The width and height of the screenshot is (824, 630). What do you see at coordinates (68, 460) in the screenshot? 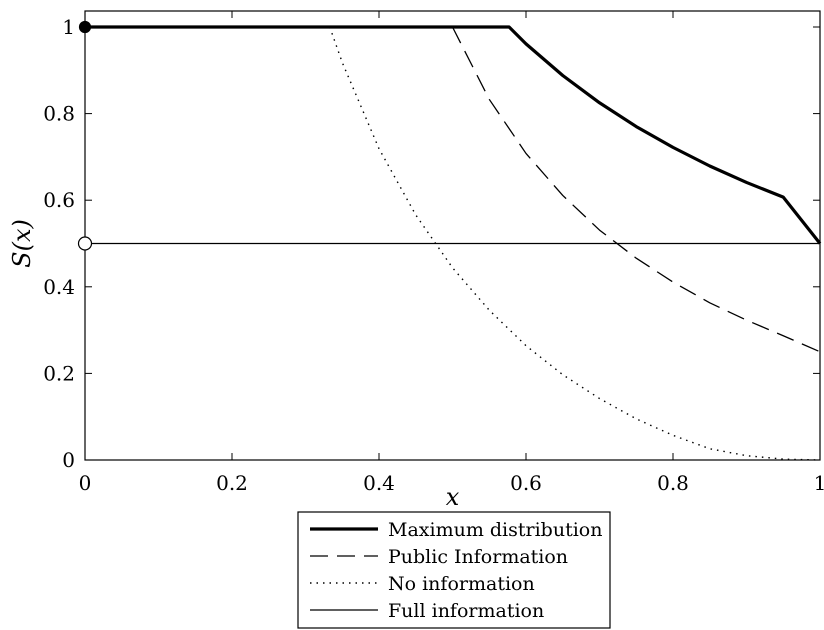
I see `y-tick-label: 0` at bounding box center [68, 460].